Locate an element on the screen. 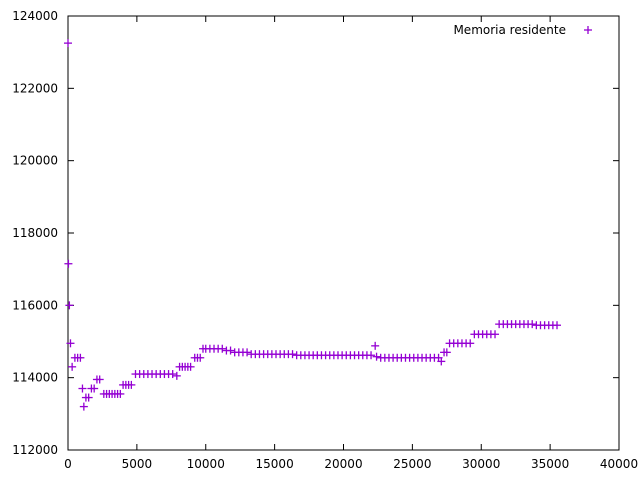 The image size is (640, 480). y-tick: 124000 is located at coordinates (315, 16).